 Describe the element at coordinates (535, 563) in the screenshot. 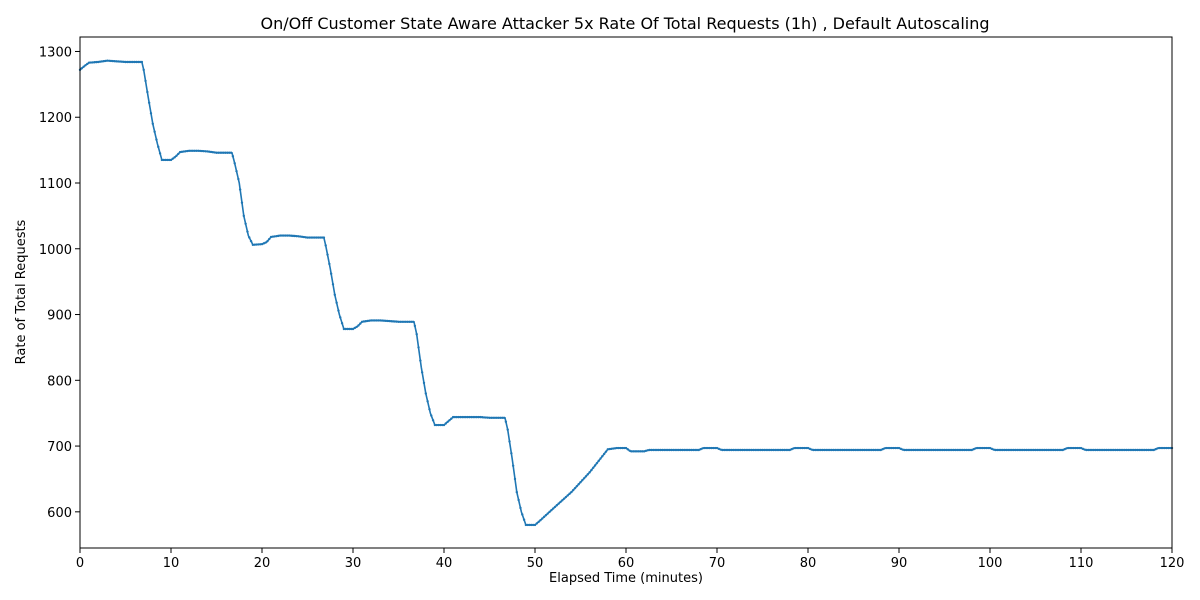

I see `x-tick-label: 50` at that location.